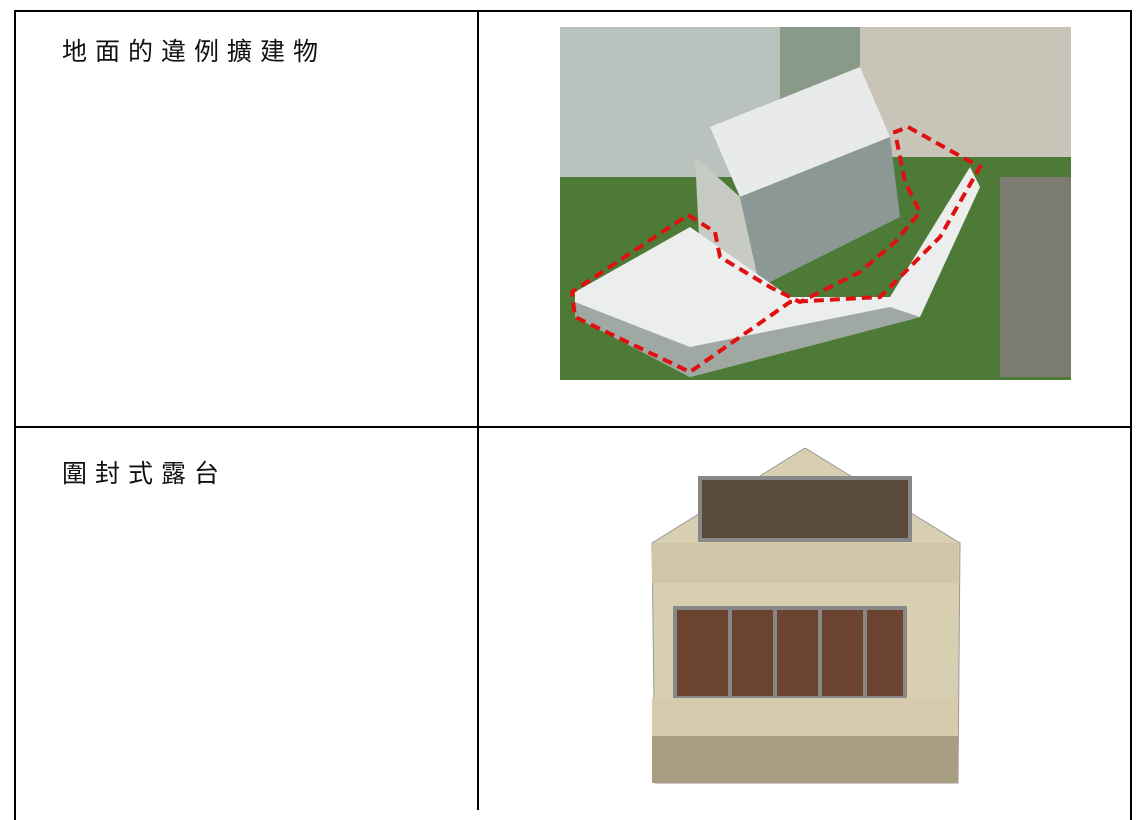  Describe the element at coordinates (145, 473) in the screenshot. I see `row-label: 圍封式露台` at that location.